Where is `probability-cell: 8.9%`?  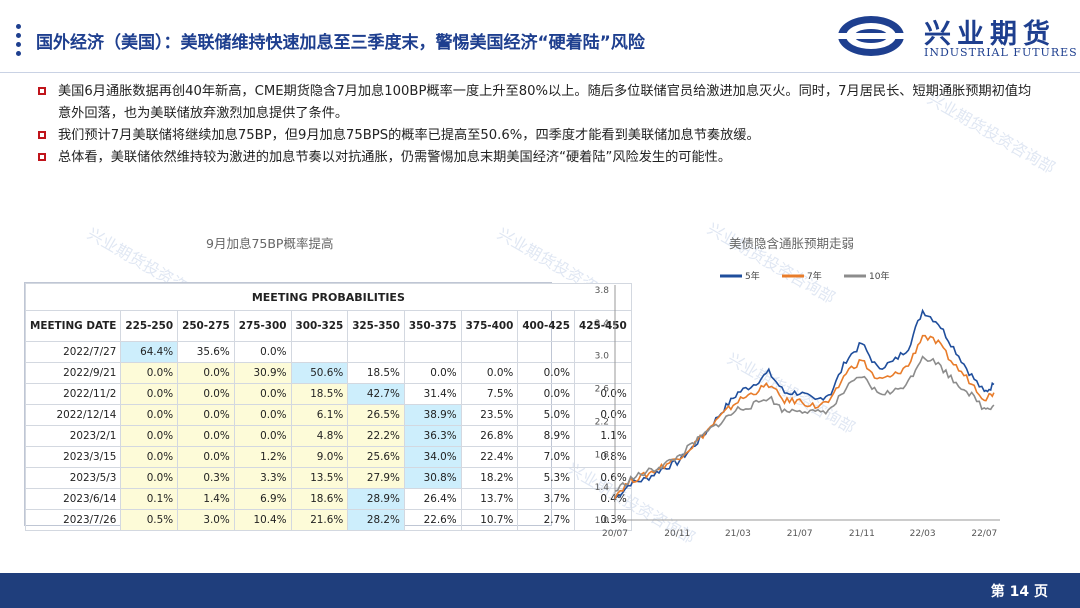
probability-cell: 8.9% is located at coordinates (546, 436).